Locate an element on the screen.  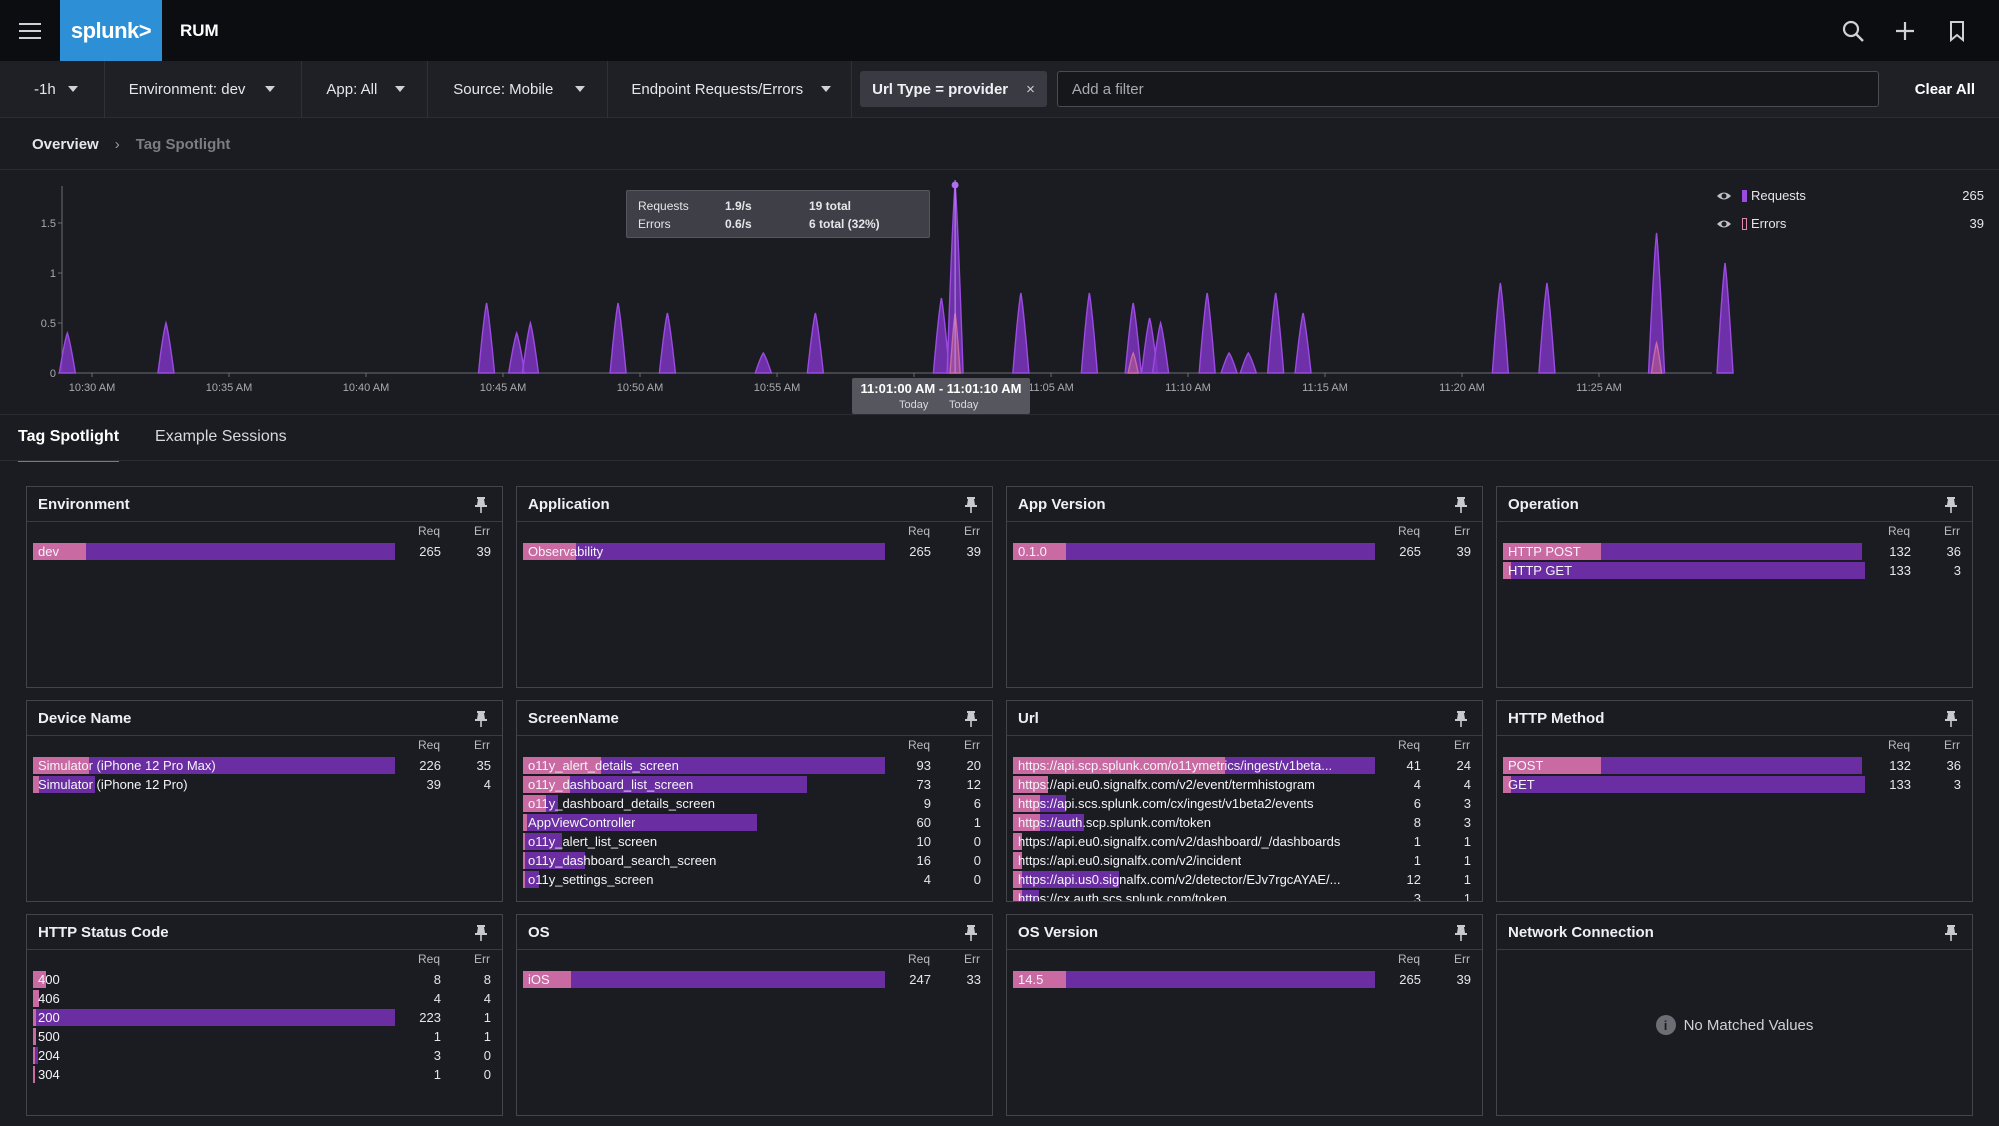
req-count: 39 is located at coordinates (433, 784).